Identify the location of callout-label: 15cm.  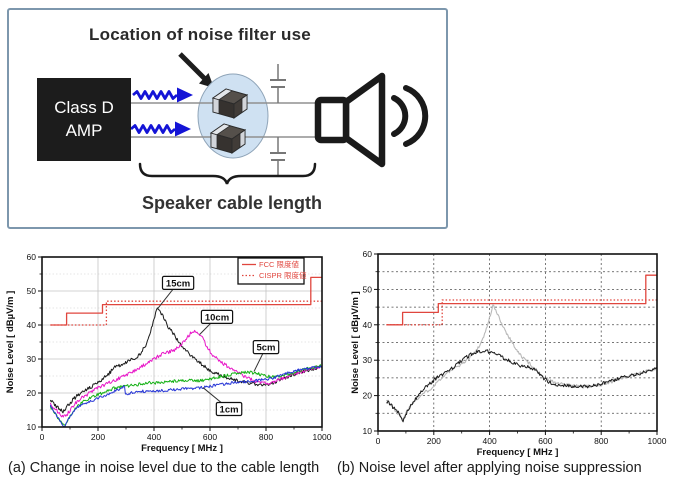
(178, 283).